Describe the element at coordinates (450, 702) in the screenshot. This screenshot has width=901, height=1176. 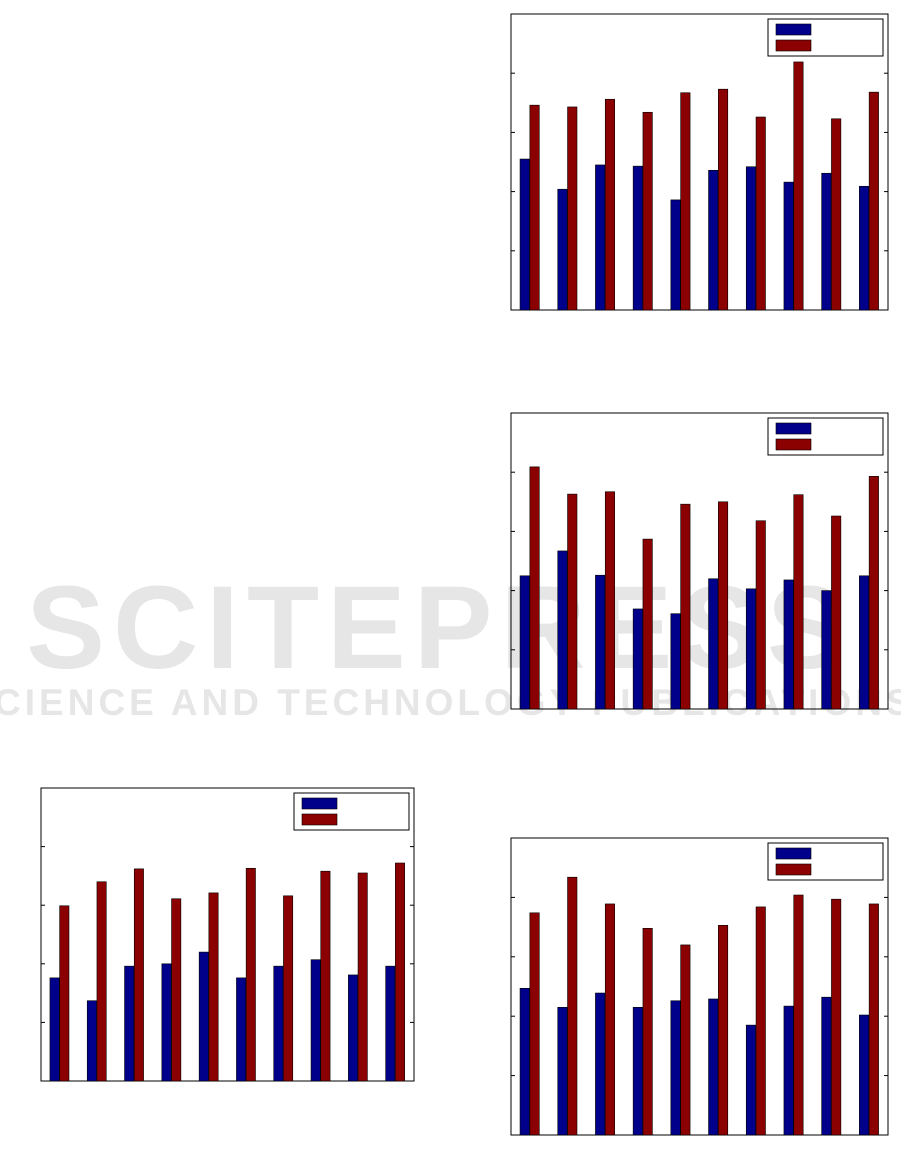
I see `watermark-subtitle: SCIENCE AND TECHNOLOGY PUBLICATIONS` at that location.